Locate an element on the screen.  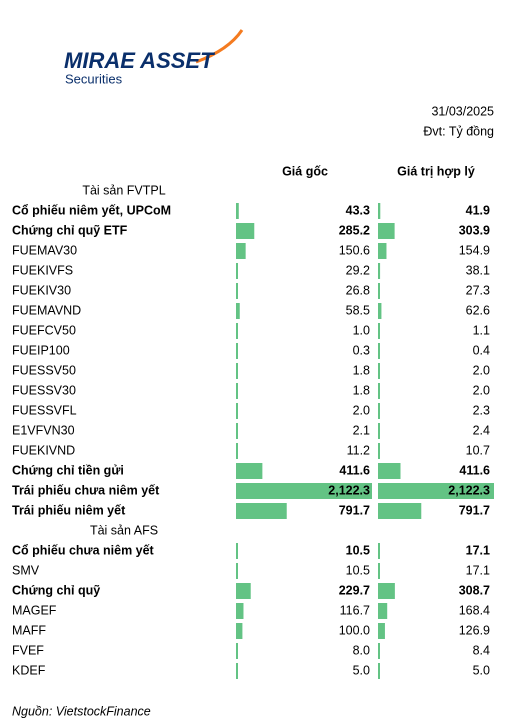
row-label: Trái phiếu niêm yết is located at coordinates (69, 510).